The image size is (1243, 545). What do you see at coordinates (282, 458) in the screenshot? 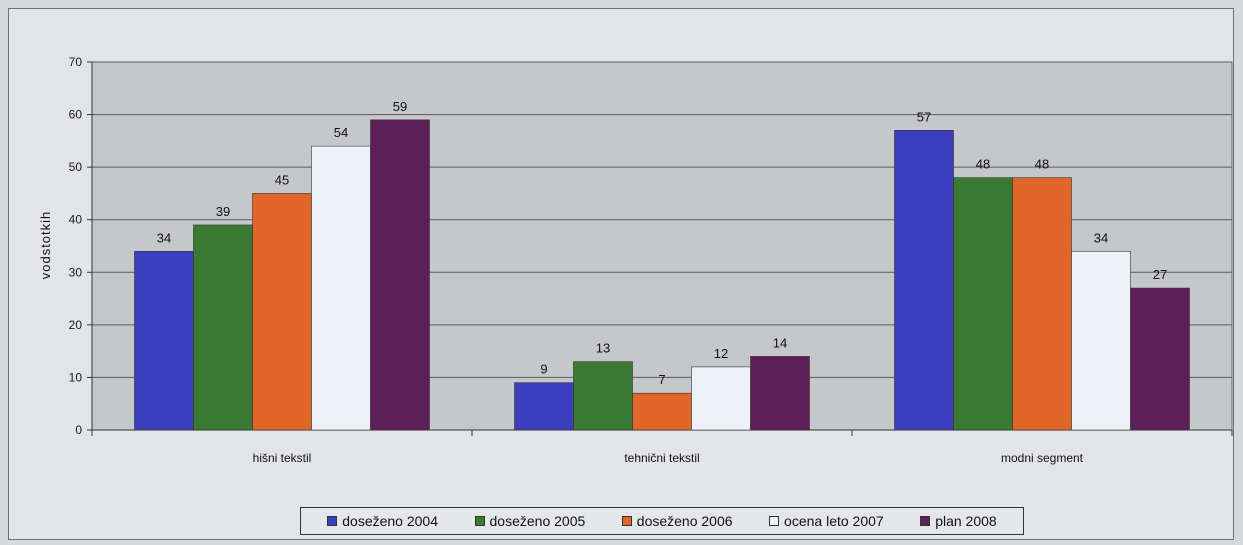
I see `category-label: hišni tekstil` at bounding box center [282, 458].